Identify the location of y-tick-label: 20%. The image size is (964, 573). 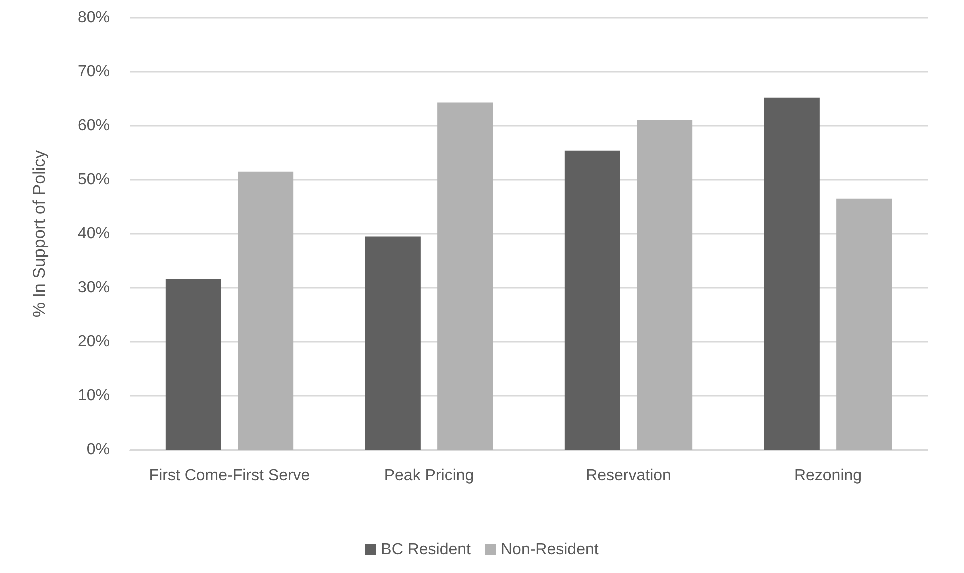
(94, 342).